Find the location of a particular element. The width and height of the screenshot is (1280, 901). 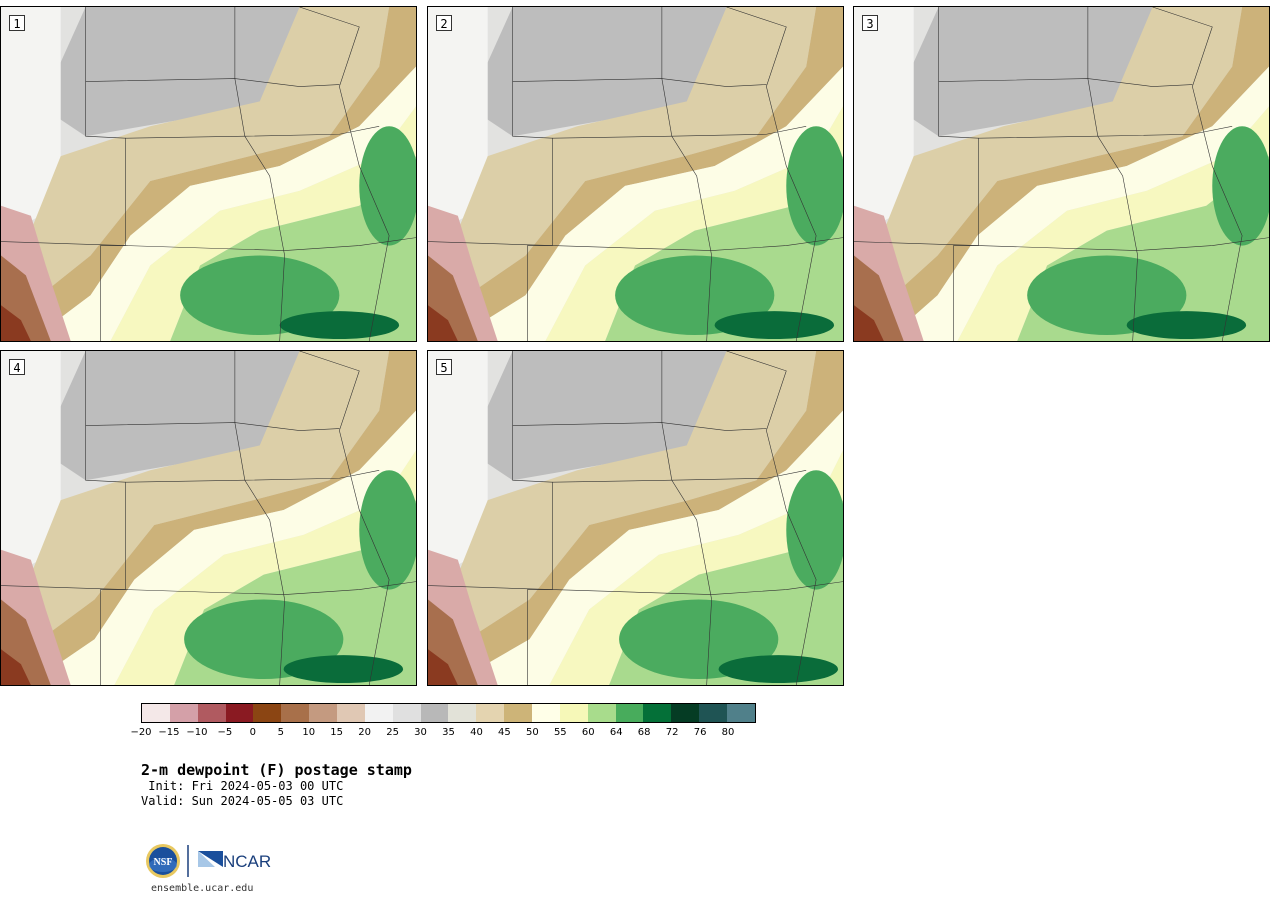

svg-text: NCAR is located at coordinates (247, 861).